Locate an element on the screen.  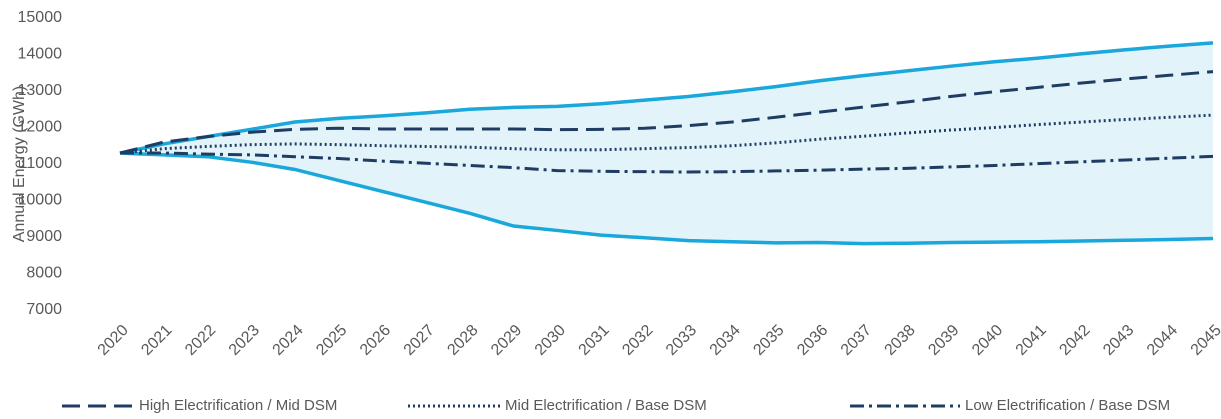
y-tick-label: 14000 is located at coordinates (40, 54).